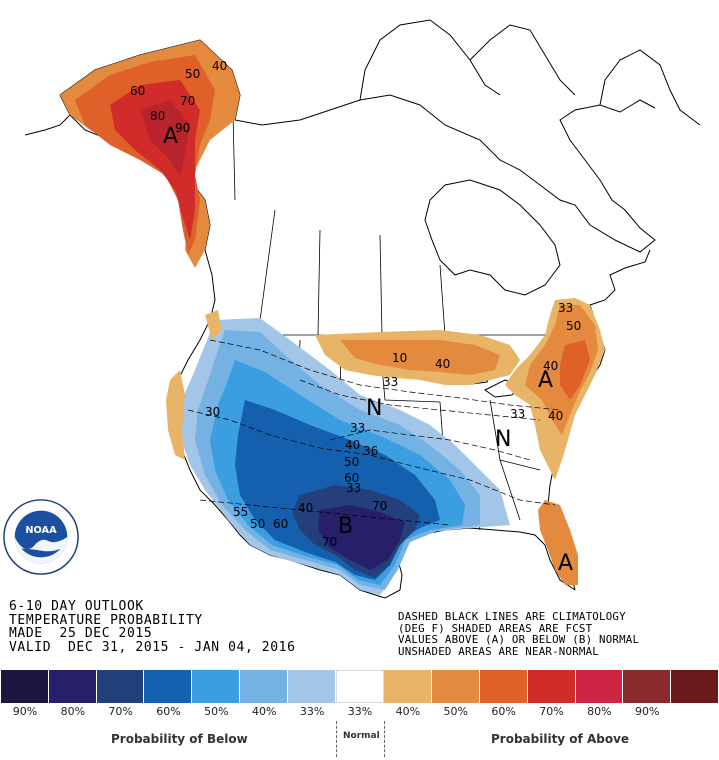 The width and height of the screenshot is (719, 760). I want to click on outlook-title: 6-10 DAY OUTLOOK, so click(76, 606).